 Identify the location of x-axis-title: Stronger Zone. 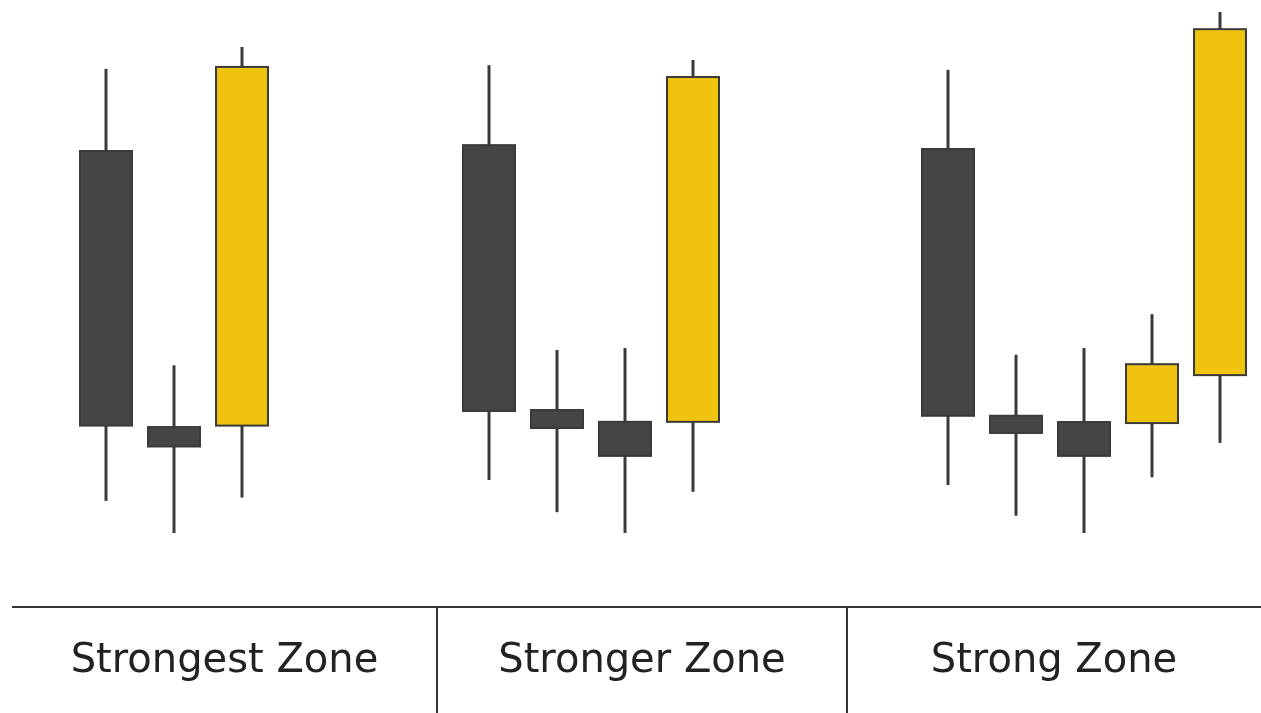
(642, 658).